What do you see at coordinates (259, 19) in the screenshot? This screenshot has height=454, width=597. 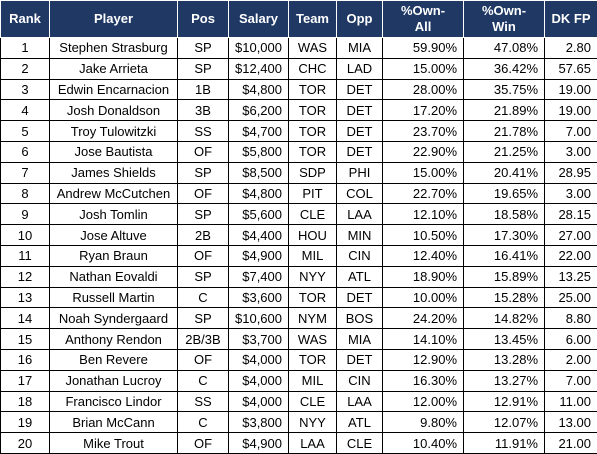 I see `header-salary: Salary` at bounding box center [259, 19].